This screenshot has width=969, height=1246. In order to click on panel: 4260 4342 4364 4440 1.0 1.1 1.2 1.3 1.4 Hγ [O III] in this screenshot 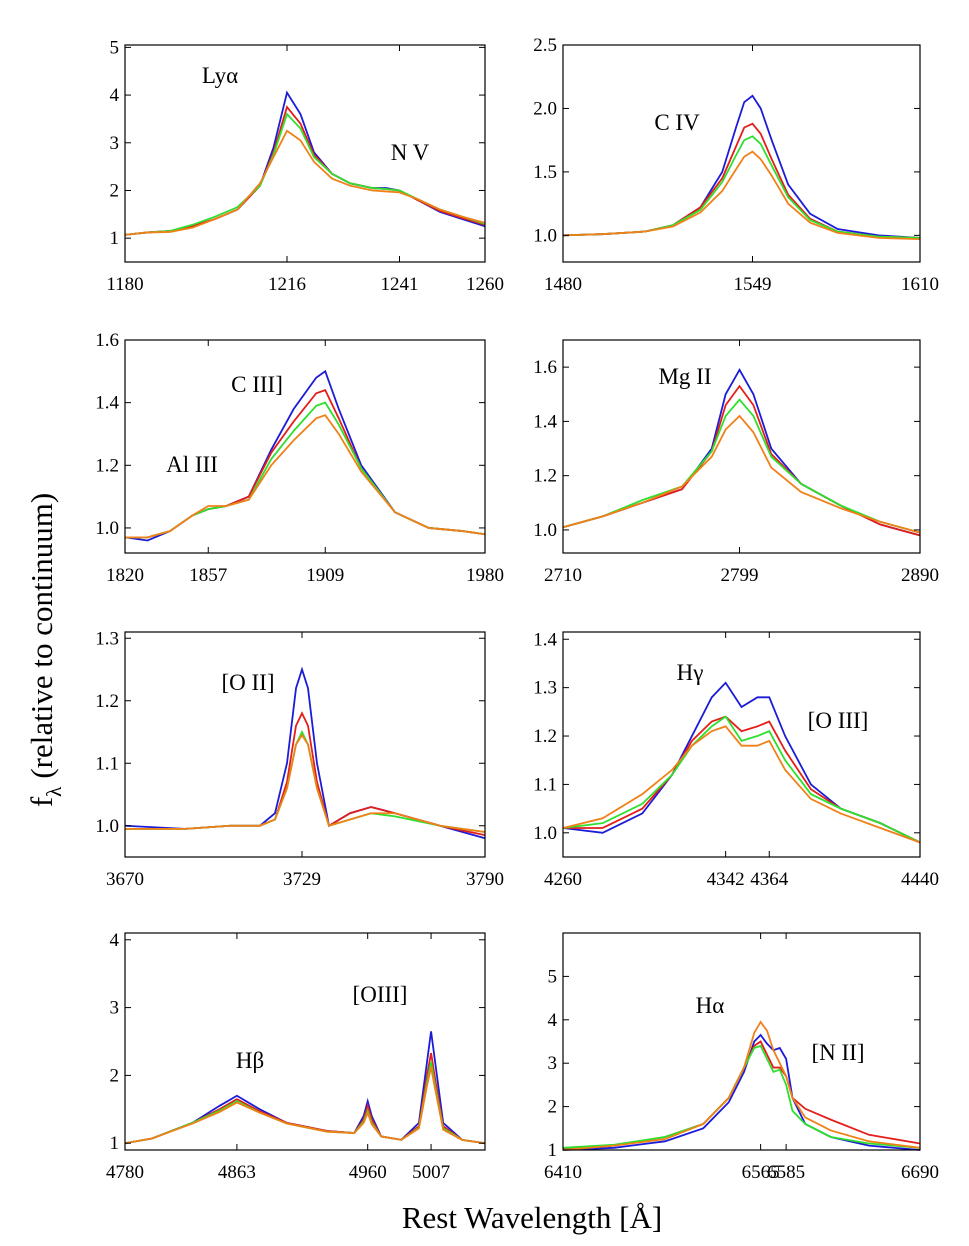, I will do `click(736, 759)`.